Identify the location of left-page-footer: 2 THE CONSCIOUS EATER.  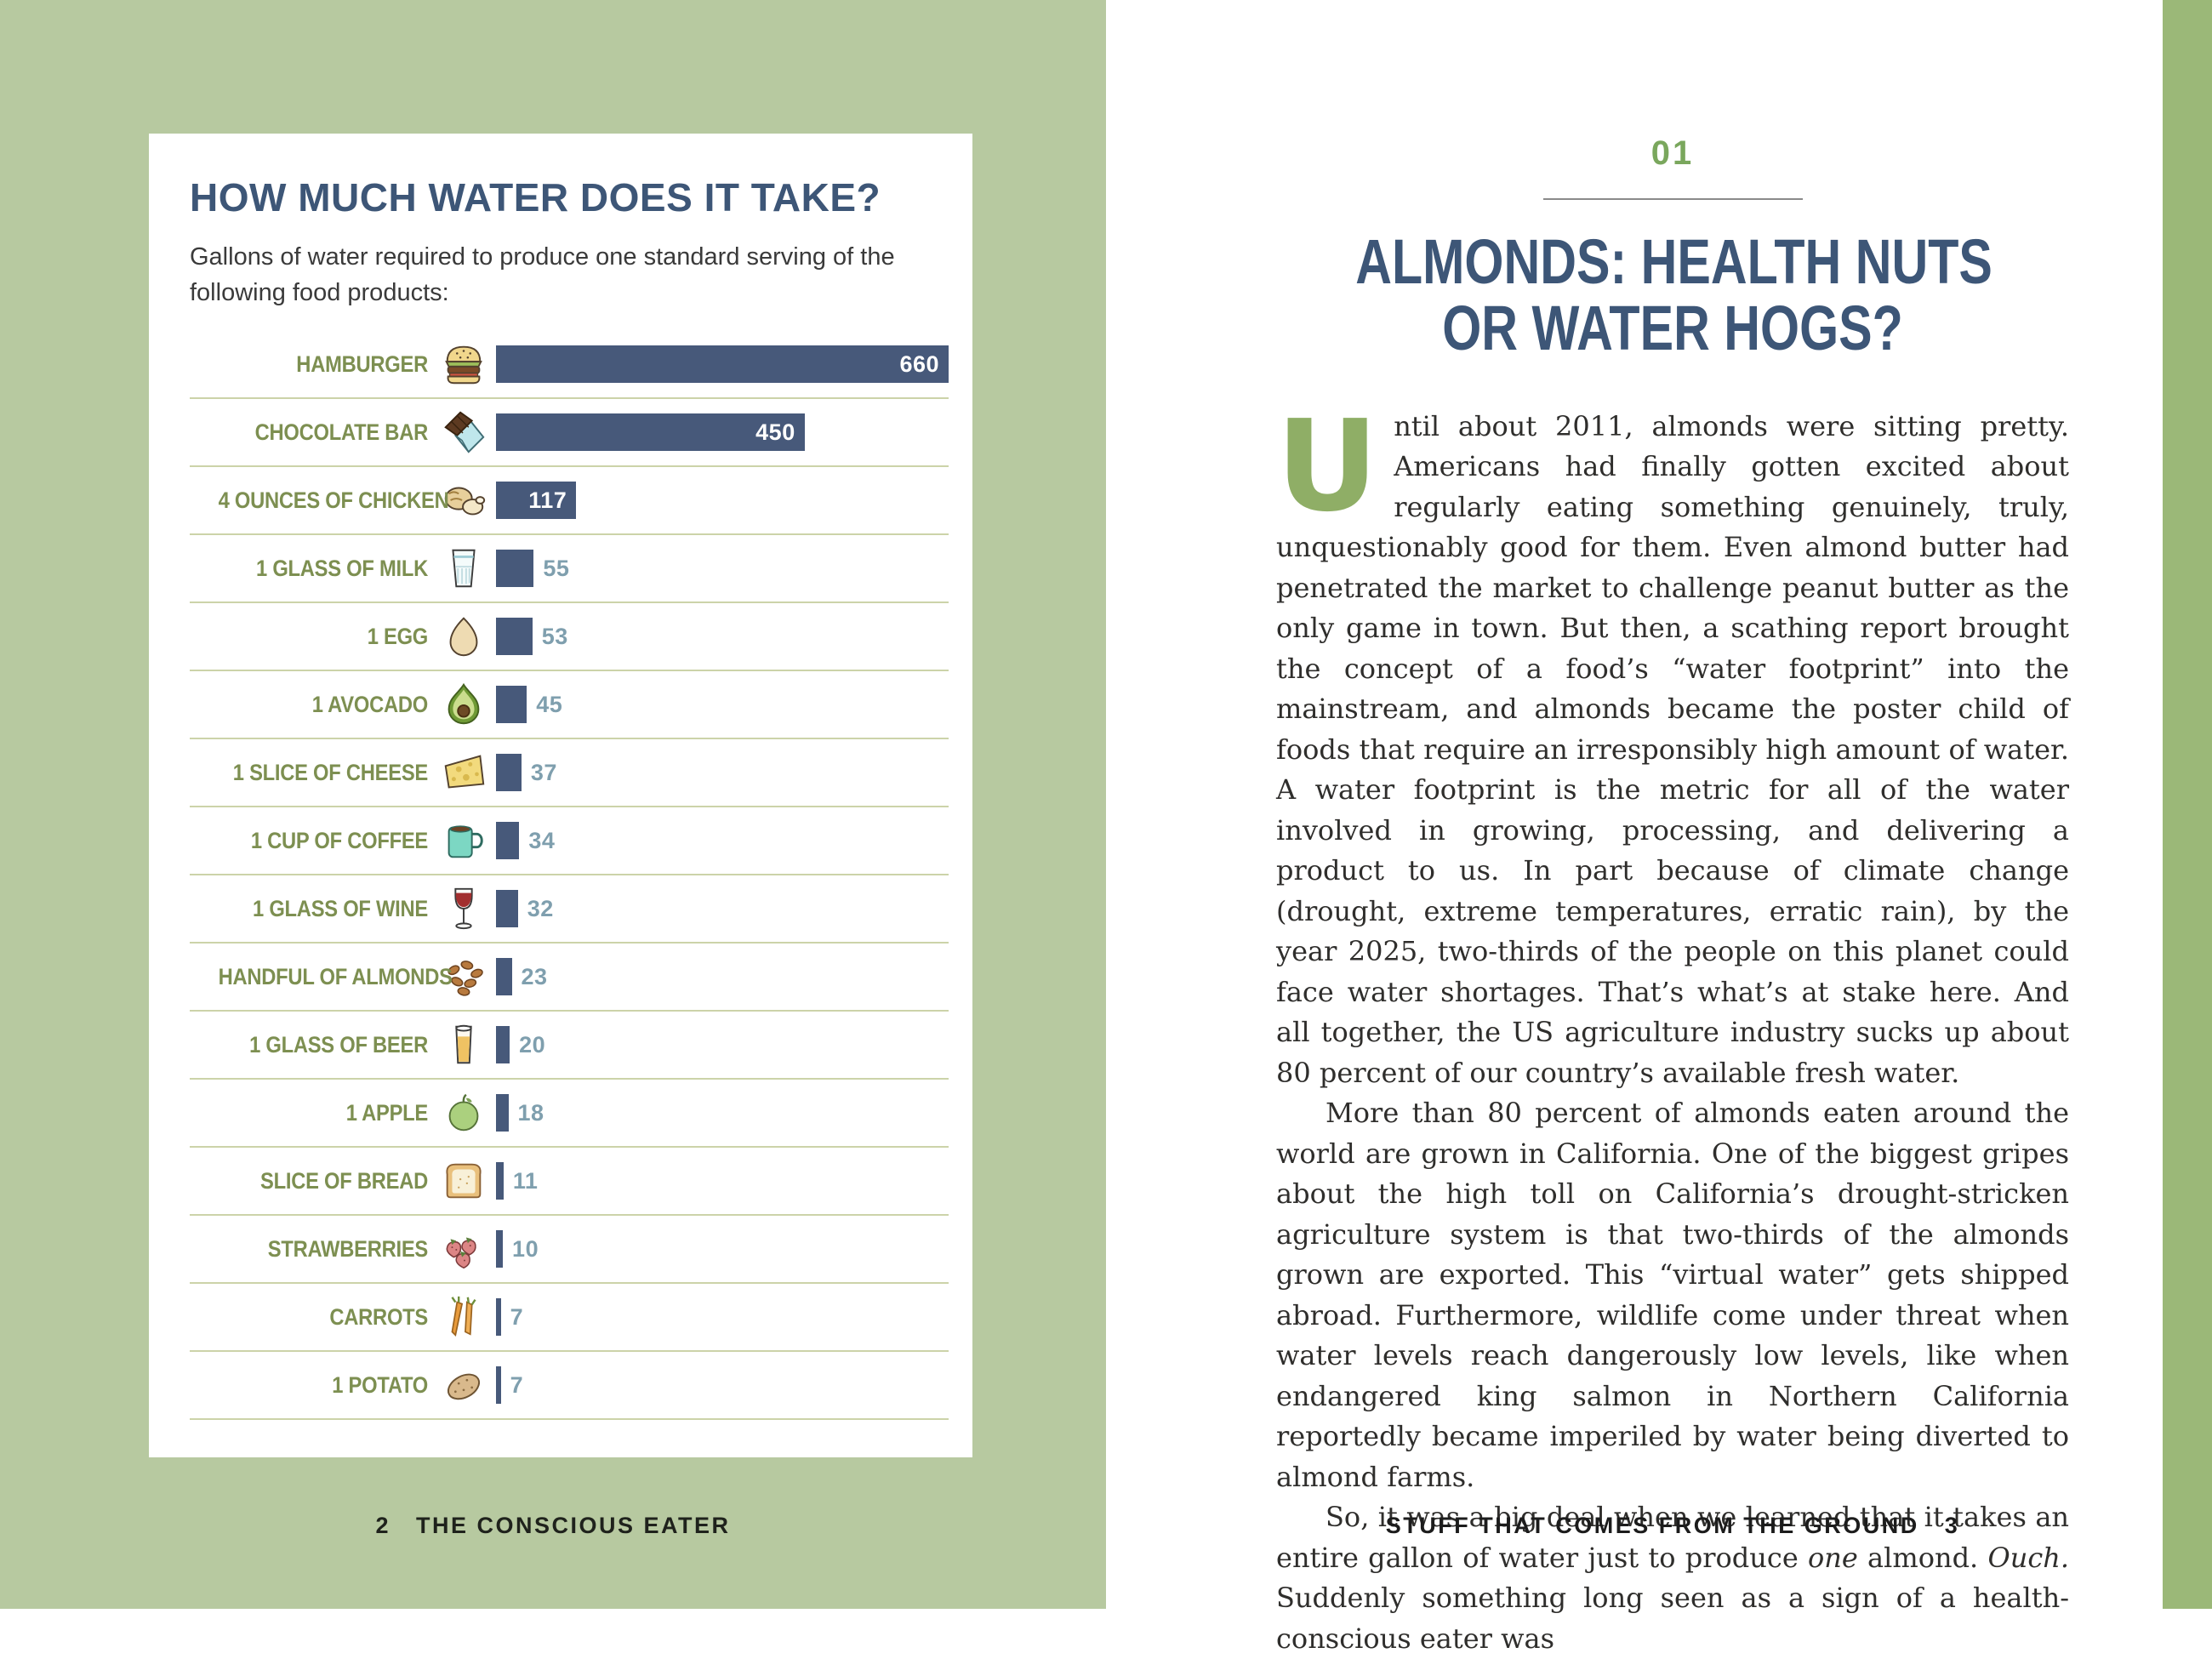
(553, 1526).